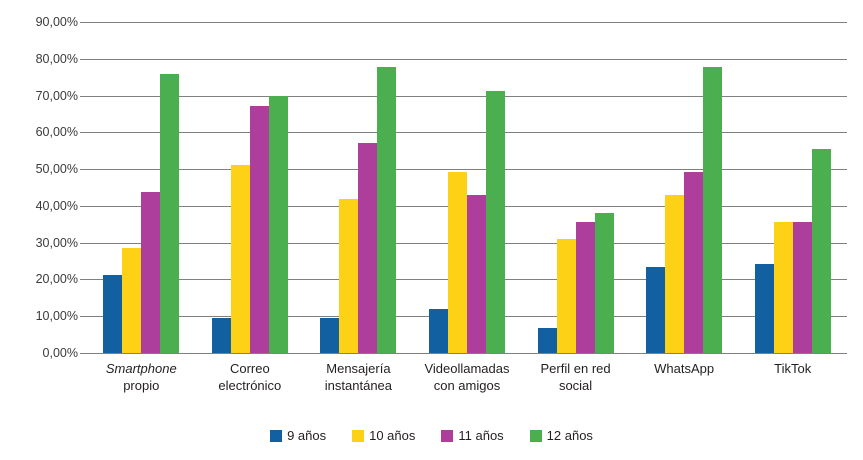 The height and width of the screenshot is (460, 863). Describe the element at coordinates (60, 353) in the screenshot. I see `y-tick-label: 0,00%` at that location.